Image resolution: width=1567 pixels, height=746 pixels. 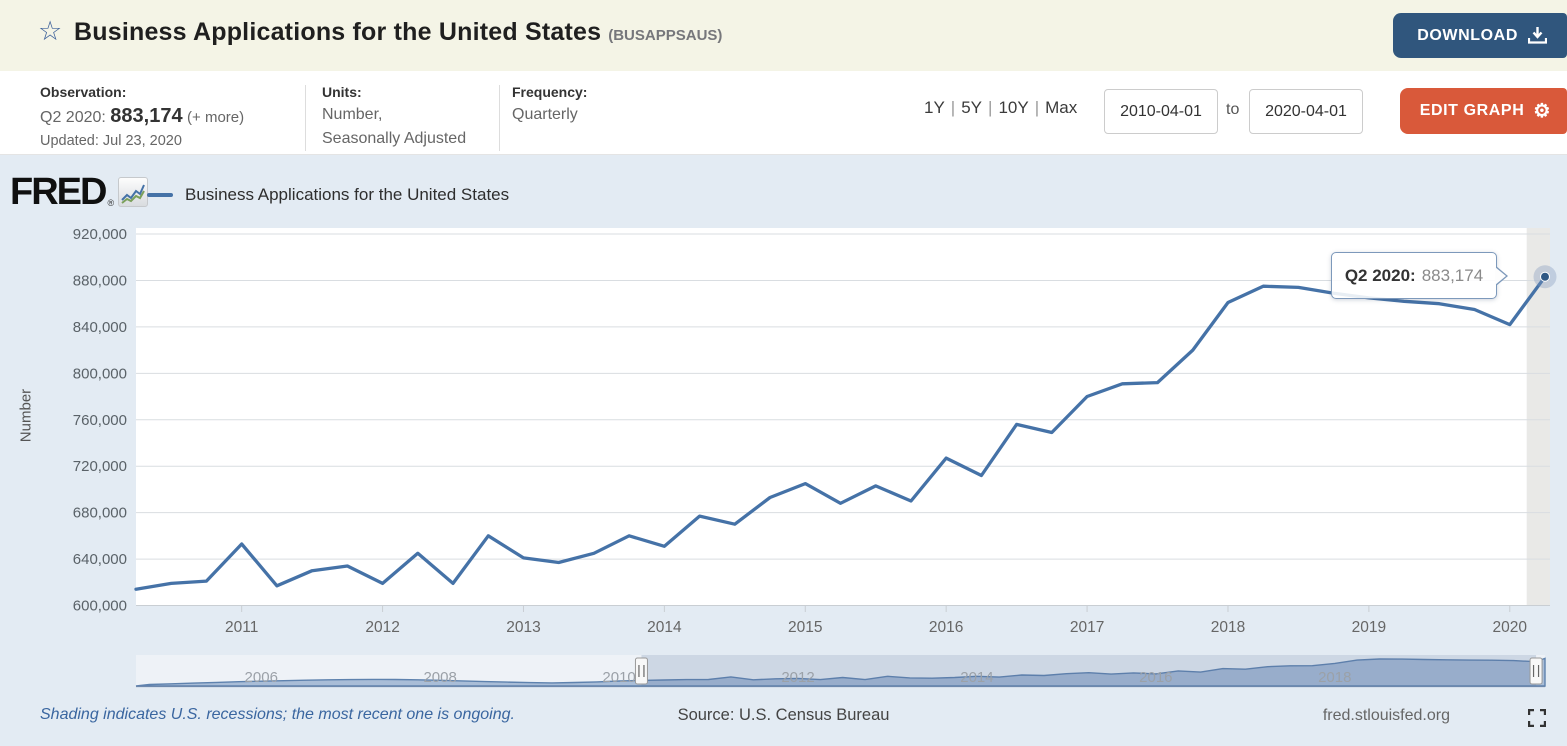 I want to click on x-tick-label: 2013, so click(x=523, y=627).